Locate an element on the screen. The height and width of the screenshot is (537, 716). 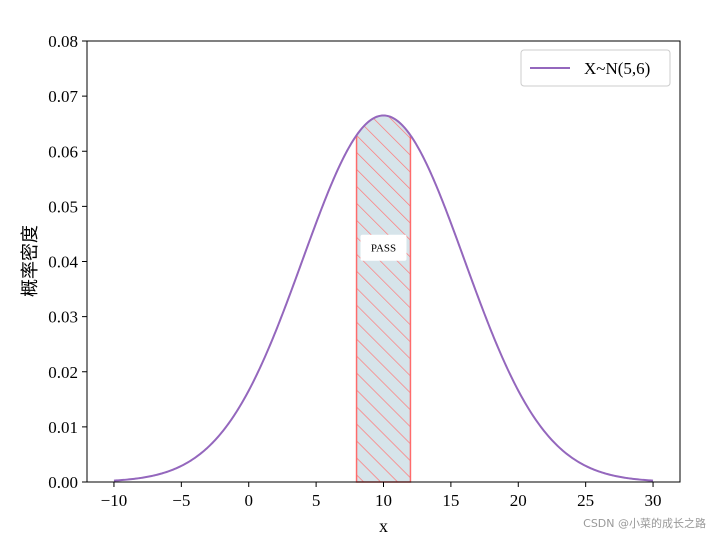
x-tick-label: 25 is located at coordinates (585, 500).